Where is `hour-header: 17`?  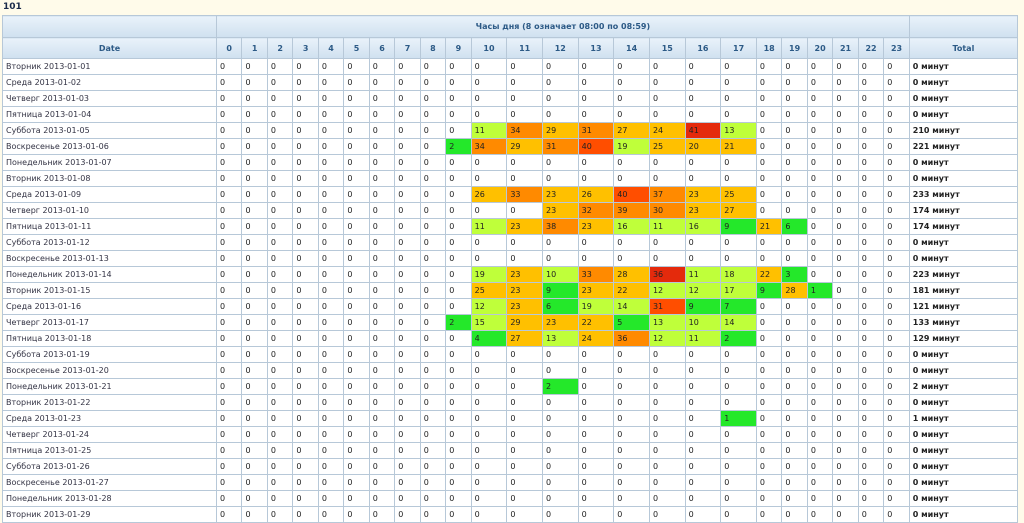 hour-header: 17 is located at coordinates (738, 48).